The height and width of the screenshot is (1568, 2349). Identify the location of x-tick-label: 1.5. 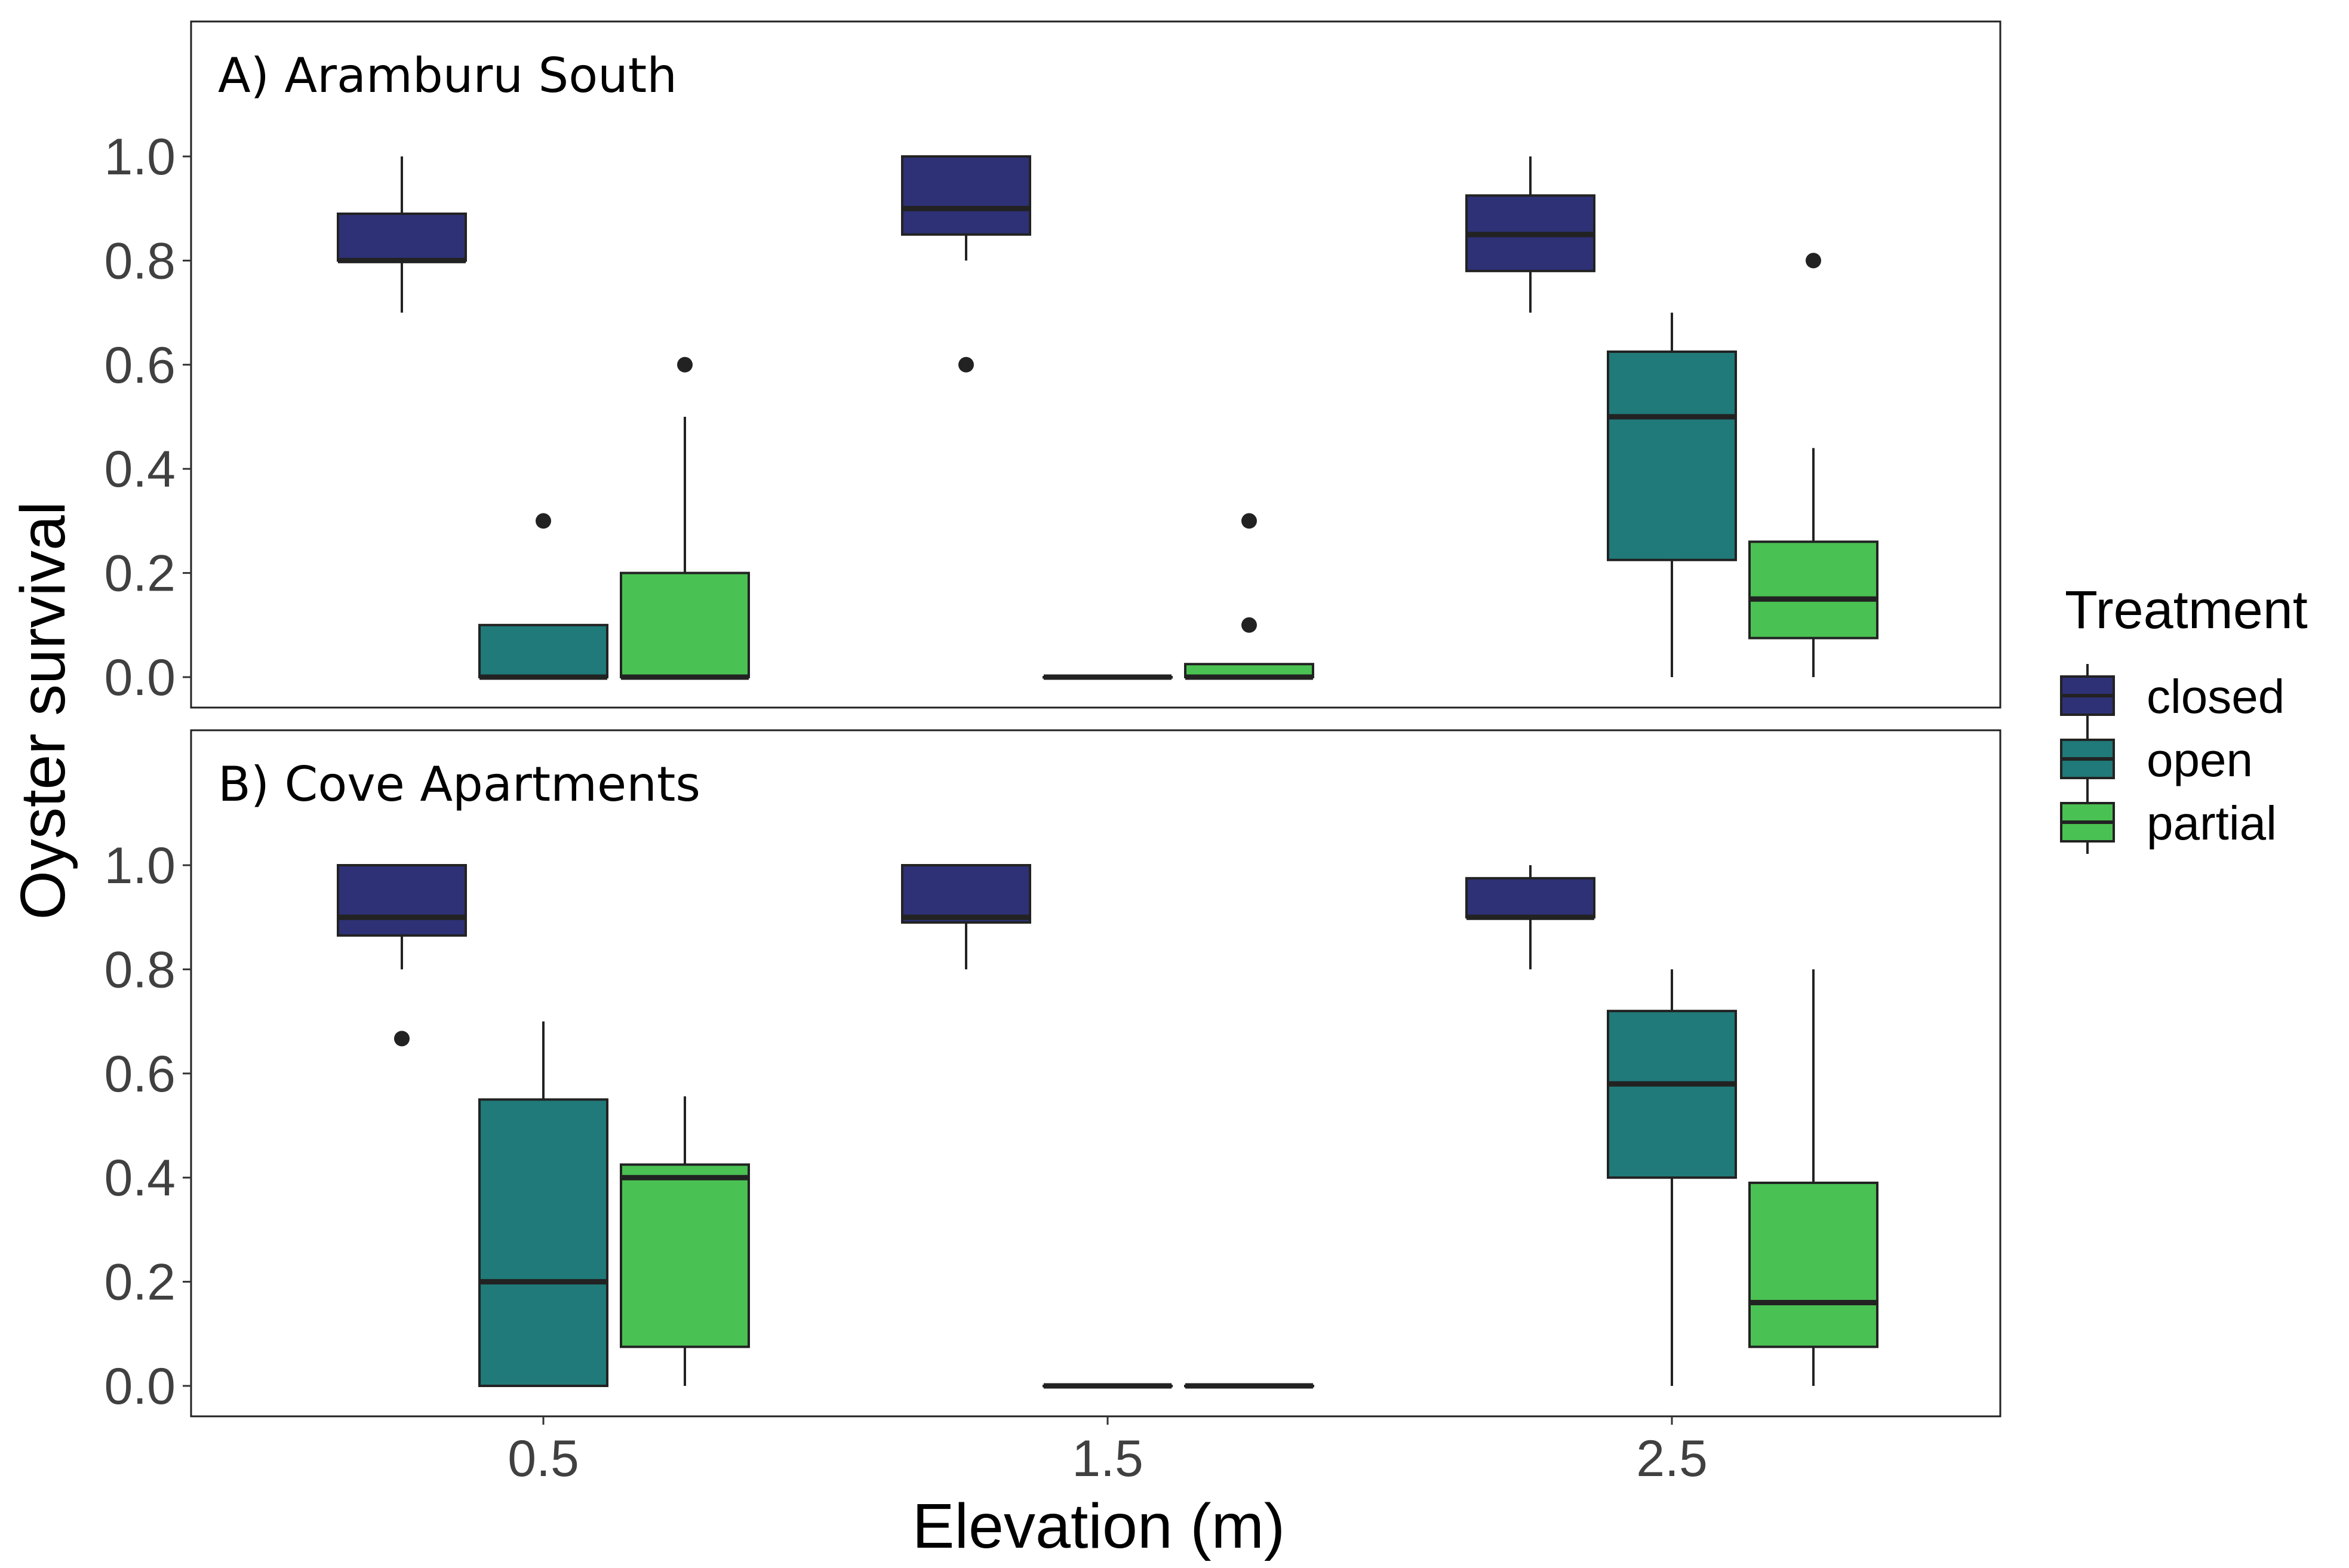
(1107, 1458).